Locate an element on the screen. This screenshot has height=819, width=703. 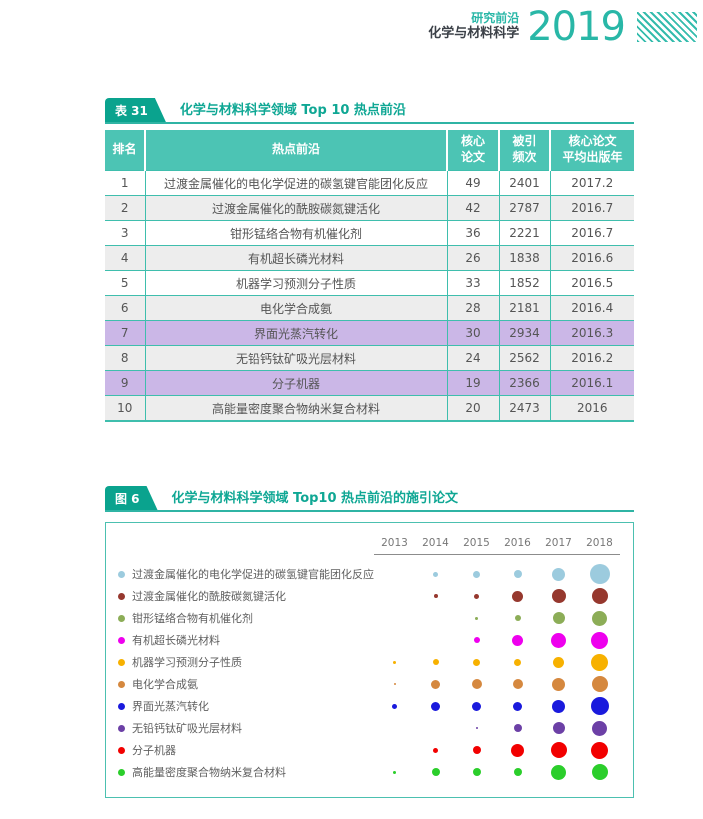
cell-rank: 5 is located at coordinates (125, 283).